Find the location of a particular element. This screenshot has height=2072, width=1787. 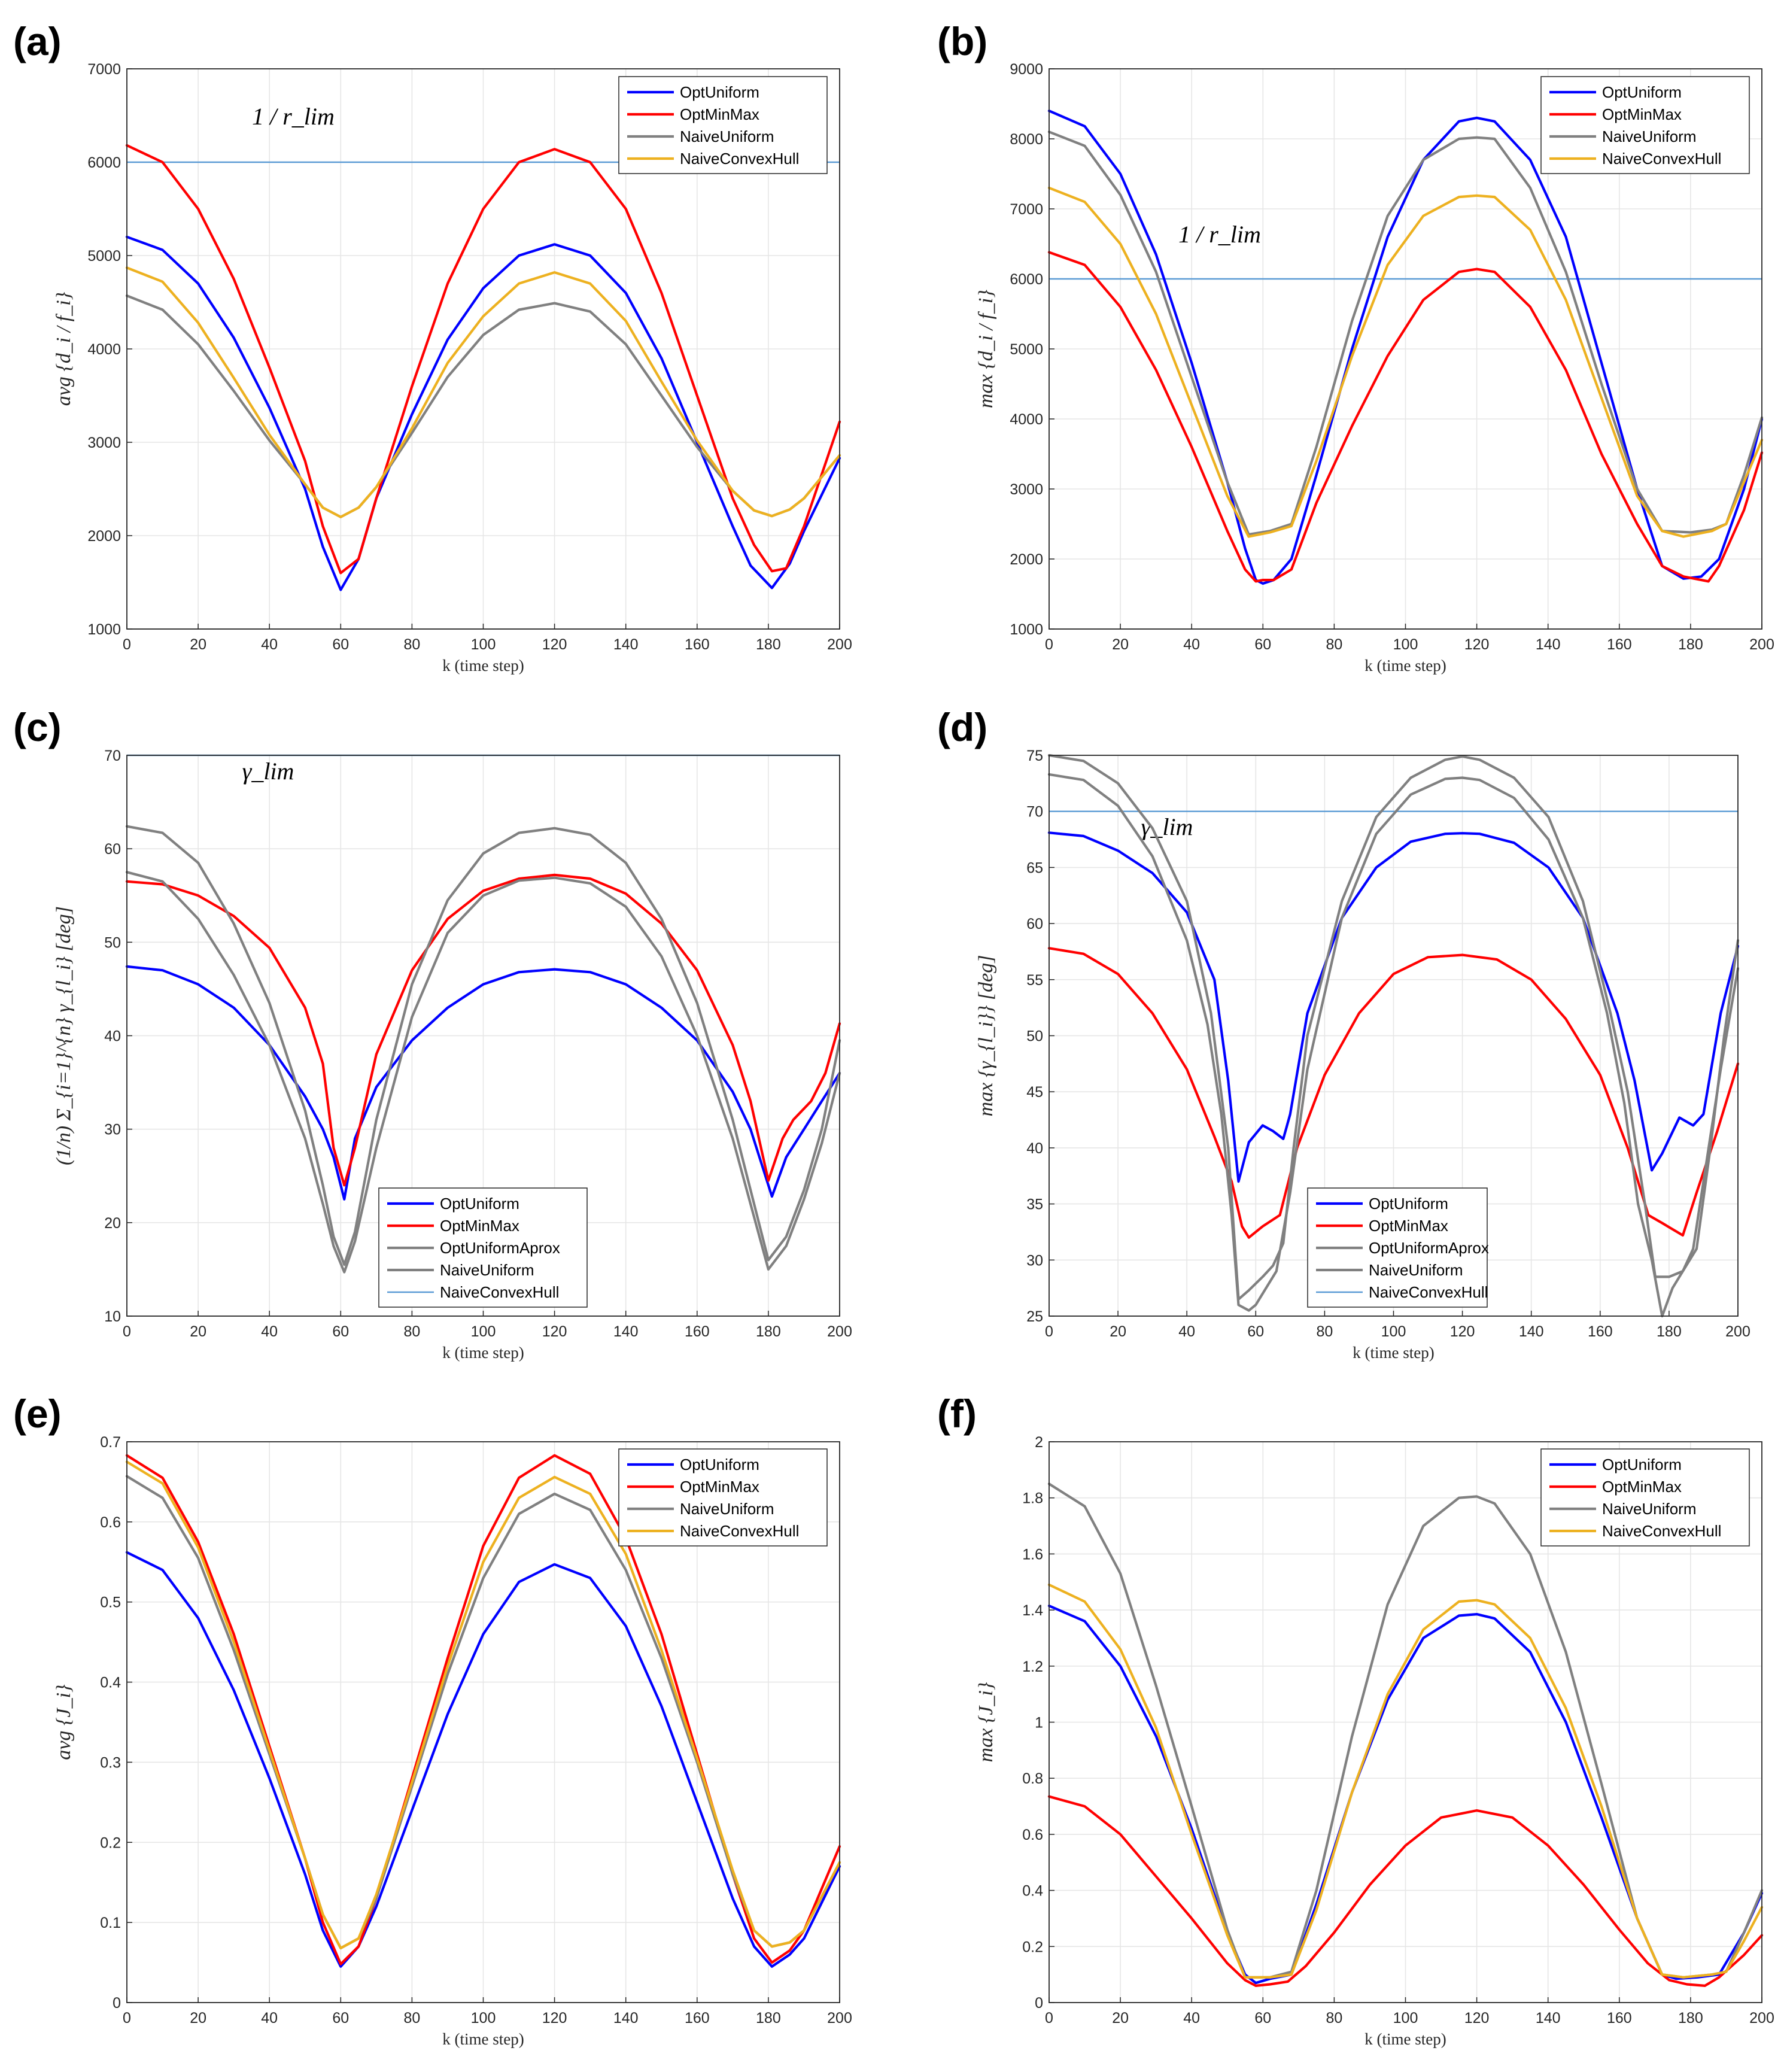

y-tick-label: 10 is located at coordinates (112, 1317).